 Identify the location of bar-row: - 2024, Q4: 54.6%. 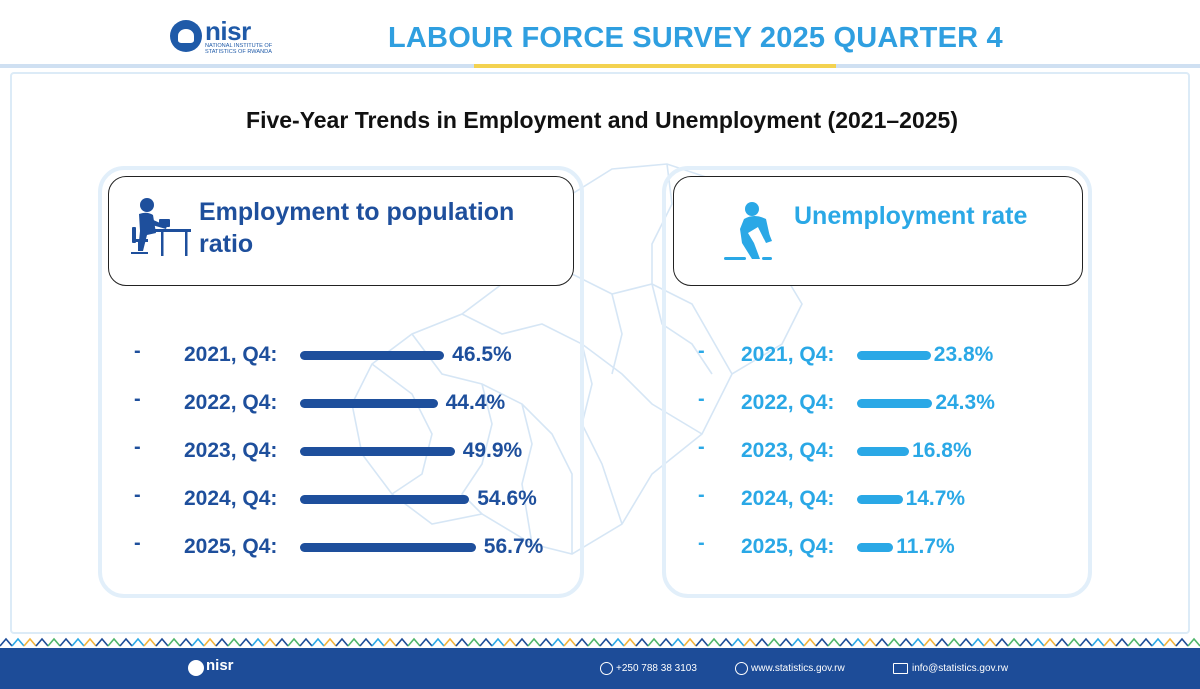
(341, 499).